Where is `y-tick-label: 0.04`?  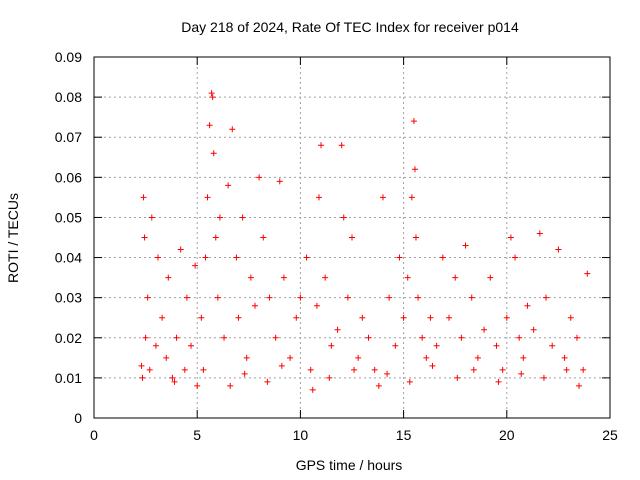
y-tick-label: 0.04 is located at coordinates (68, 258).